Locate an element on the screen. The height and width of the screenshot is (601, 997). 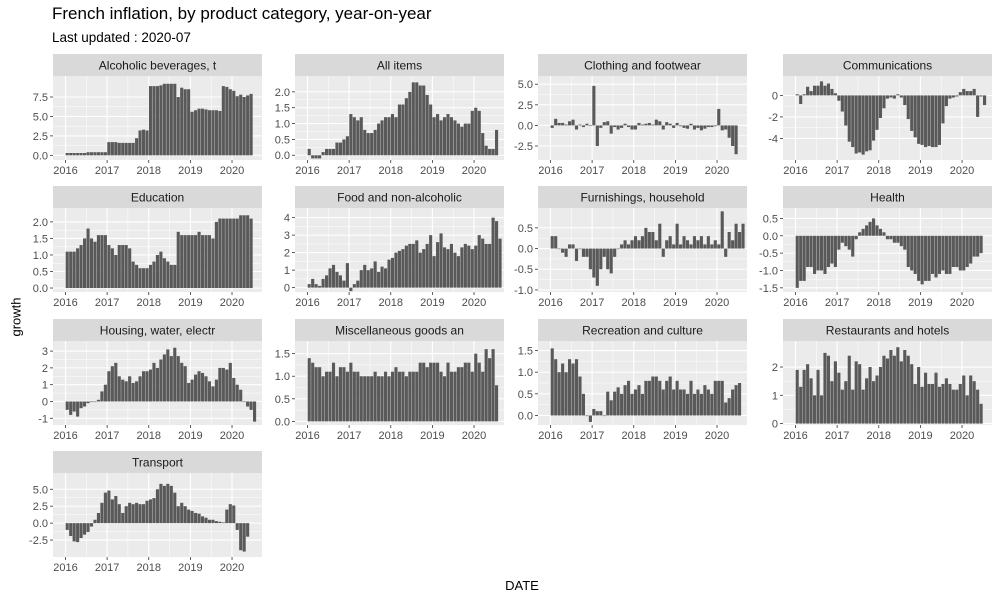
y-tick-label: 1.5 is located at coordinates (282, 109).